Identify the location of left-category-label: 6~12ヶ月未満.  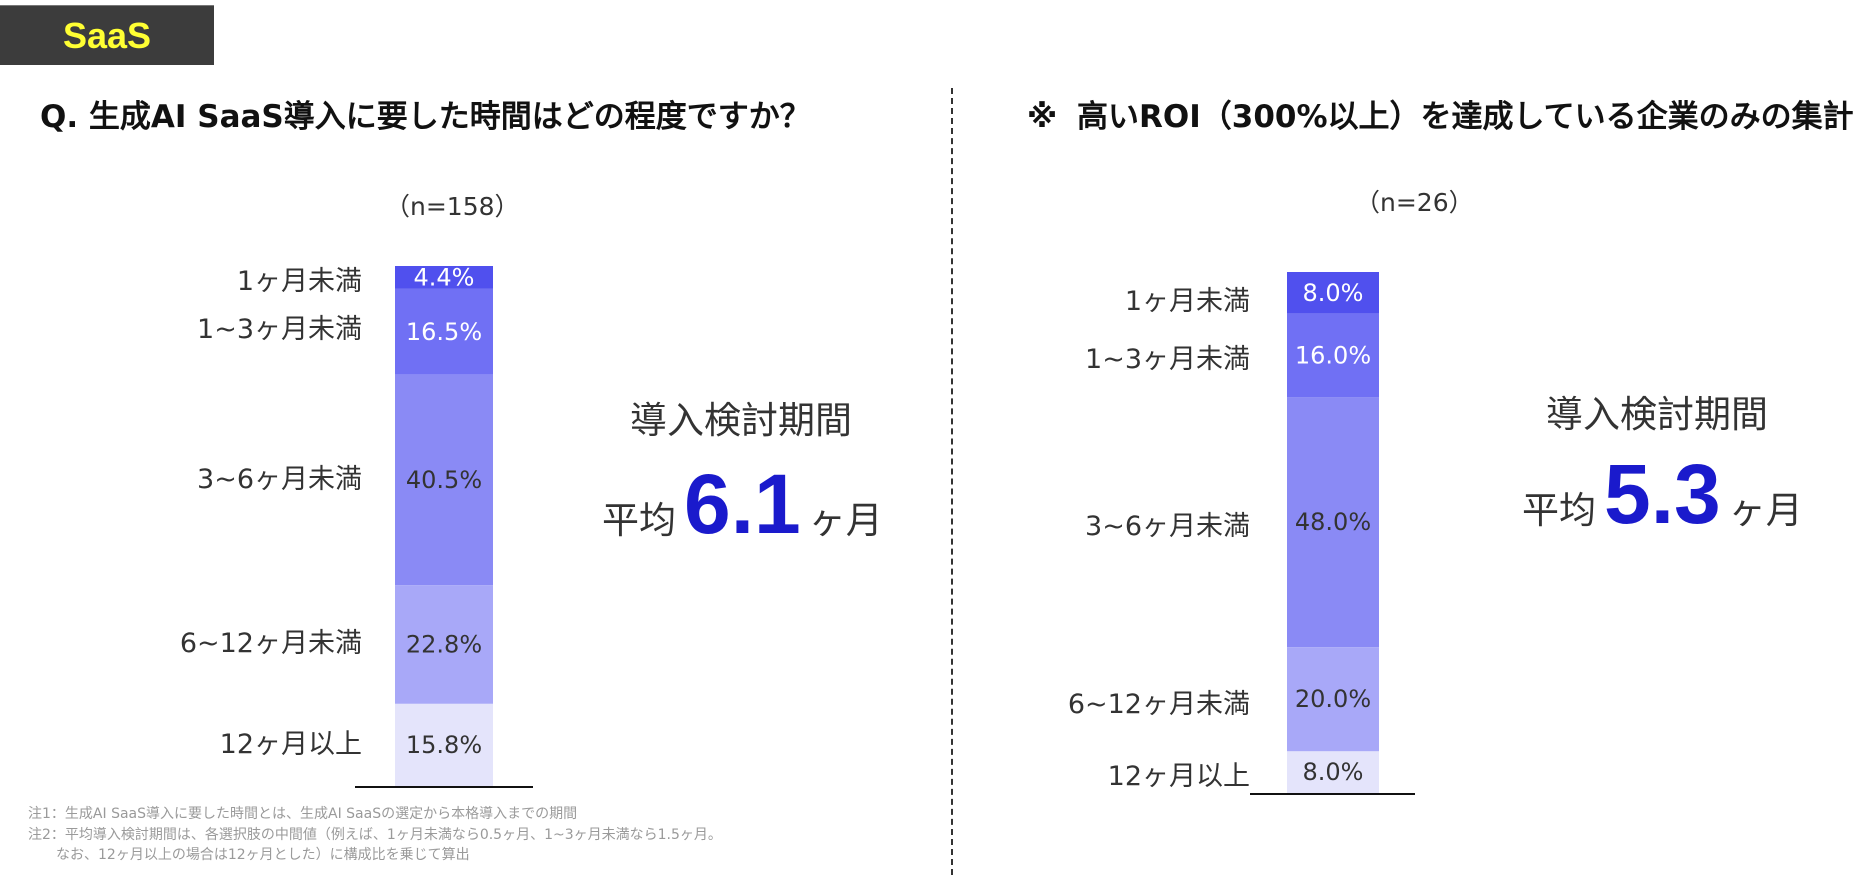
(270, 643).